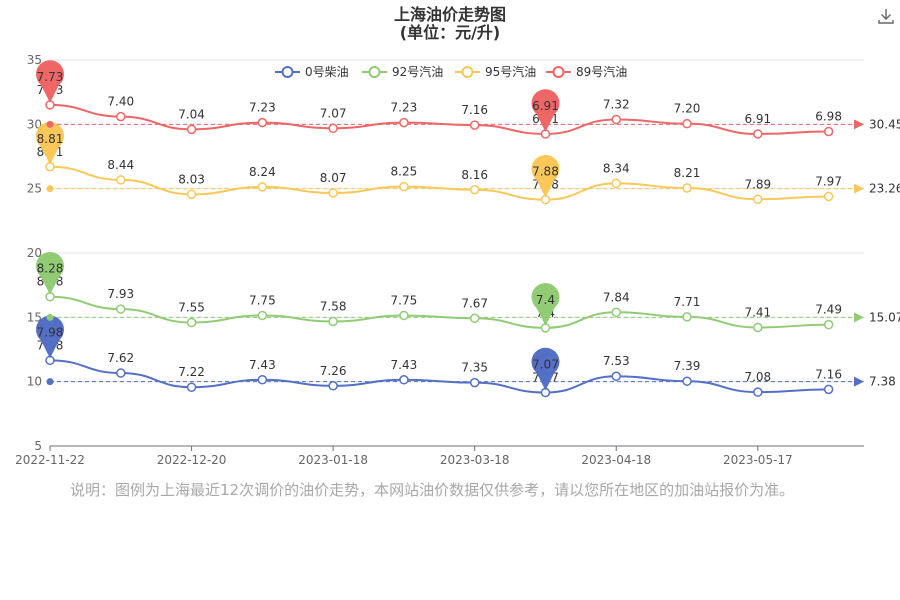 The image size is (900, 600). What do you see at coordinates (601, 71) in the screenshot?
I see `legend-label-3: 89号汽油` at bounding box center [601, 71].